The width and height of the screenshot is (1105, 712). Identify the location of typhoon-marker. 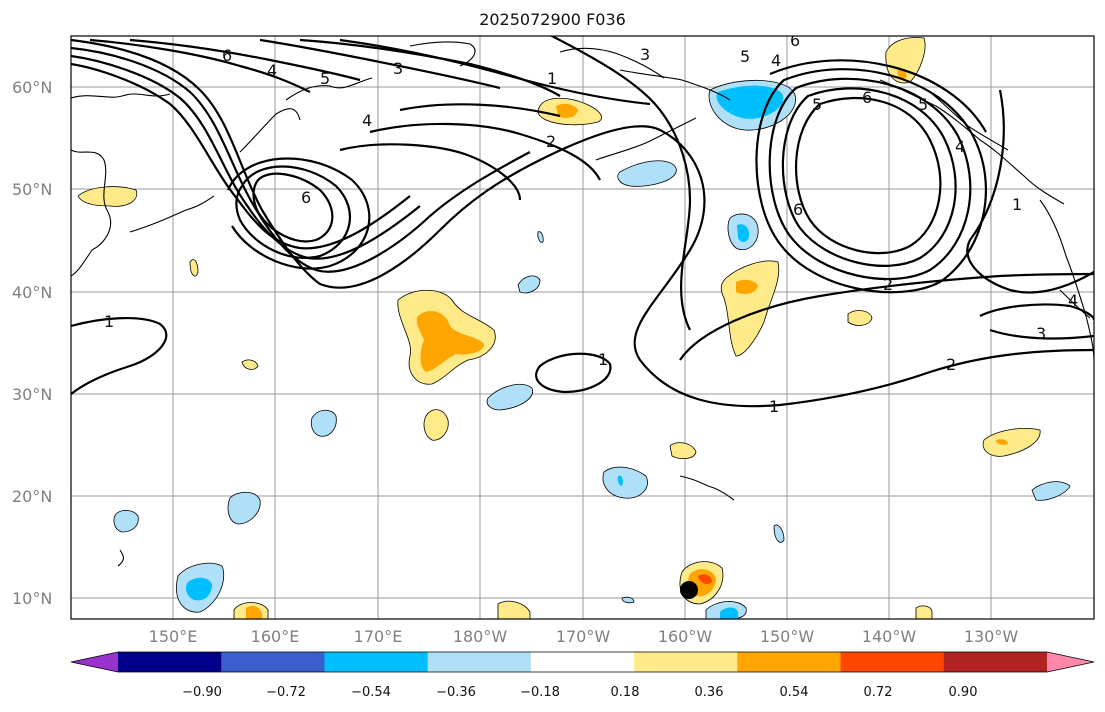
(689, 590).